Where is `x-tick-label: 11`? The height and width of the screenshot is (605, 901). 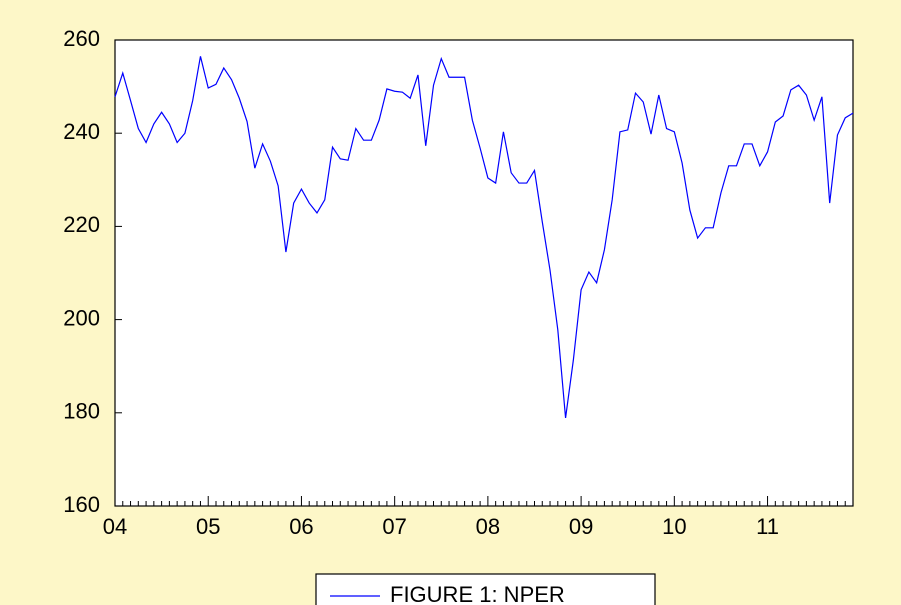
x-tick-label: 11 is located at coordinates (767, 526).